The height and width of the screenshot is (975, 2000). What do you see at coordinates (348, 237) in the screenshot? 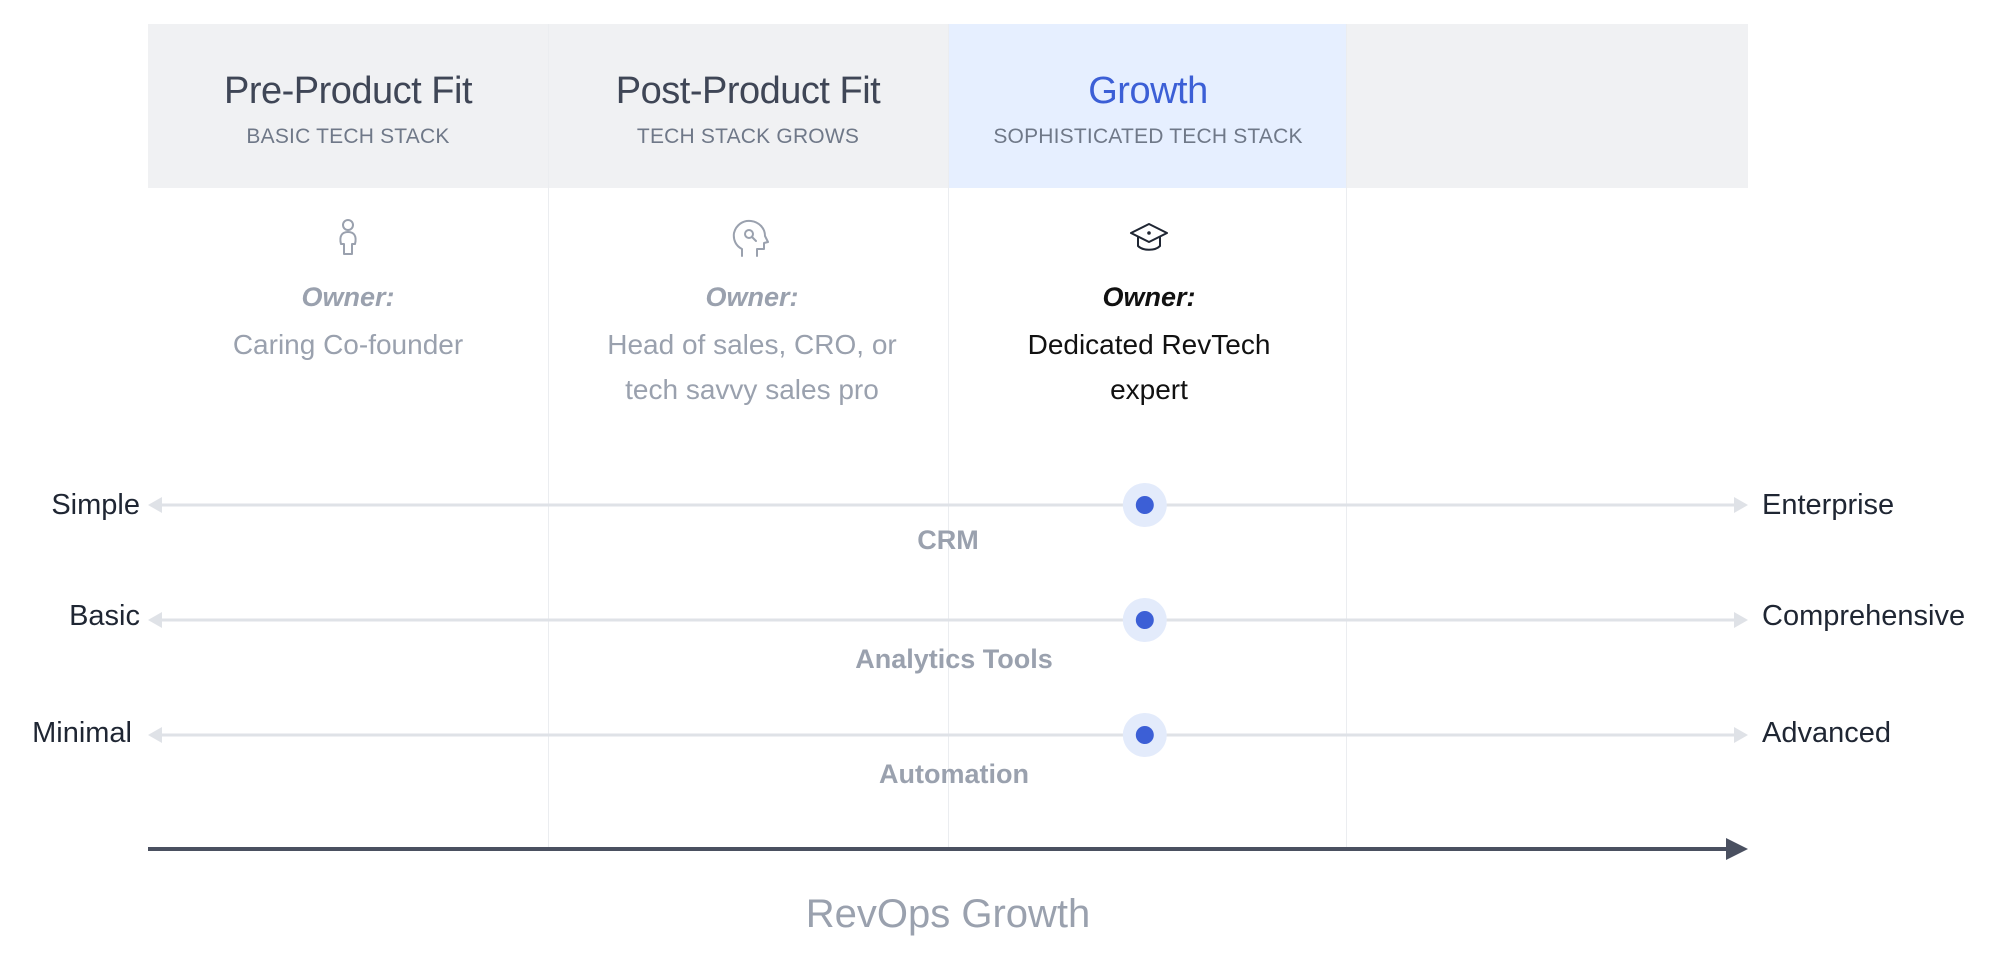
I see `person-icon` at bounding box center [348, 237].